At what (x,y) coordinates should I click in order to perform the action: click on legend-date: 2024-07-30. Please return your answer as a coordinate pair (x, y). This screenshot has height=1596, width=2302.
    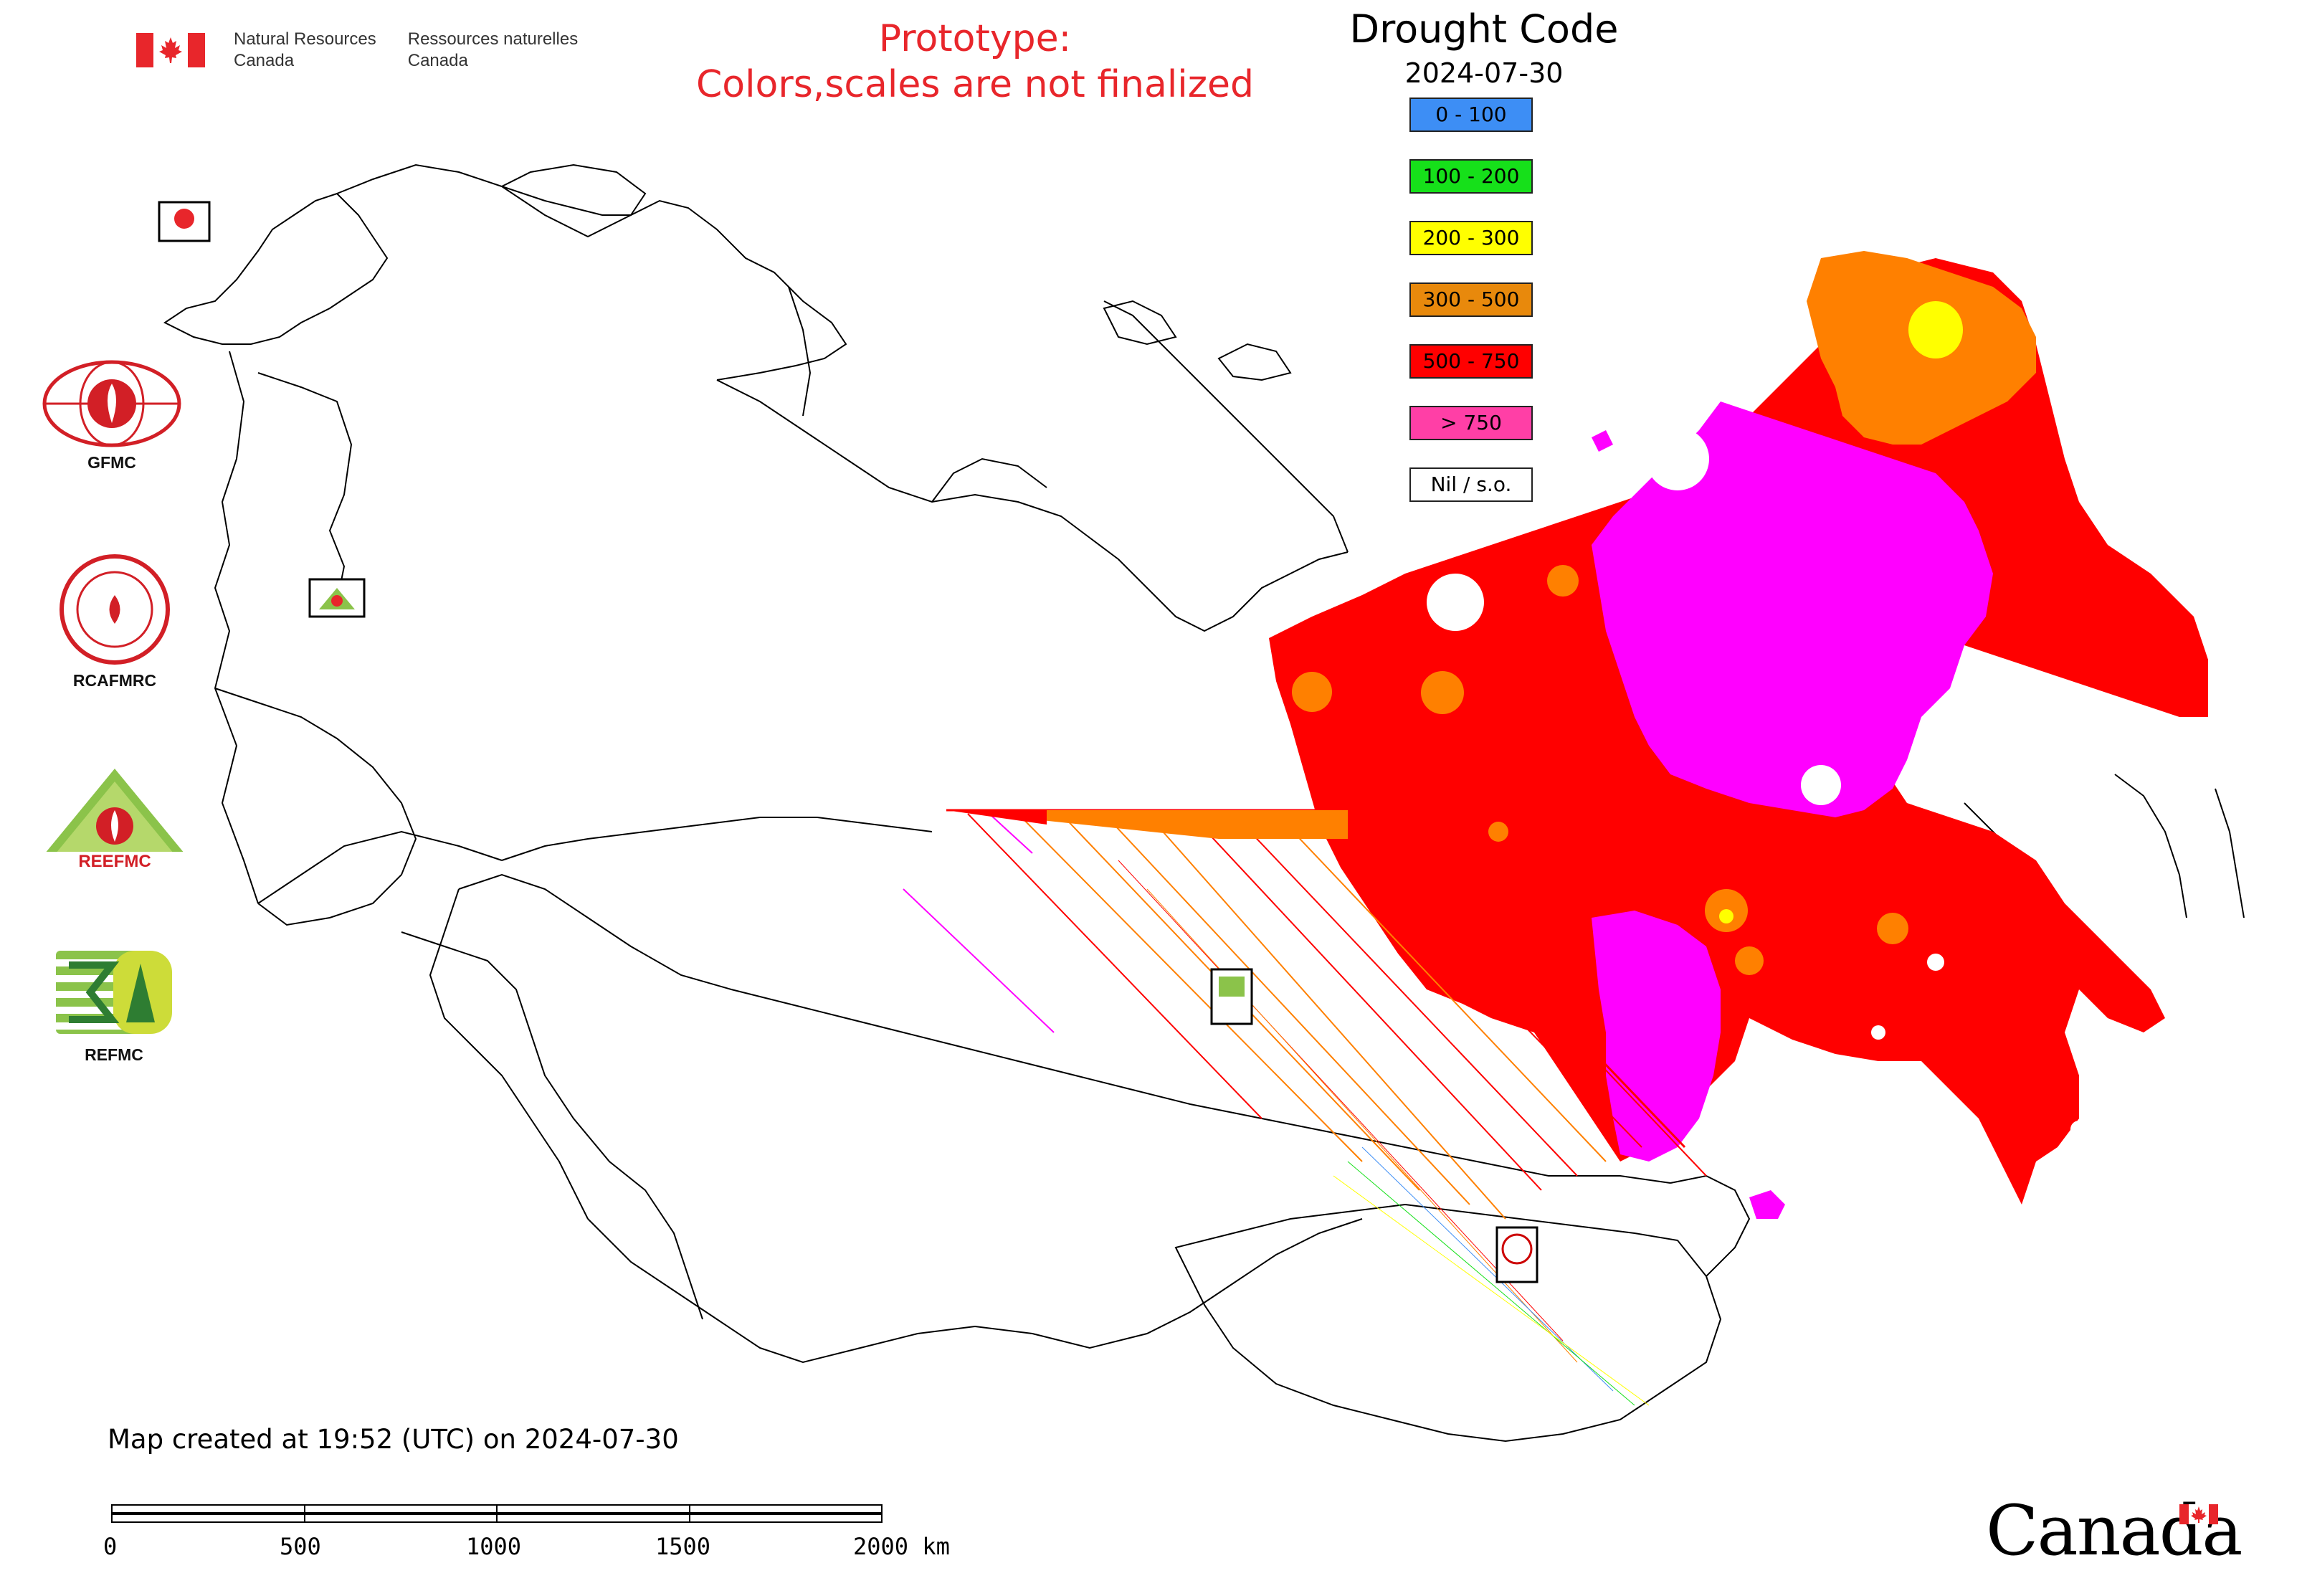
    Looking at the image, I should click on (1484, 73).